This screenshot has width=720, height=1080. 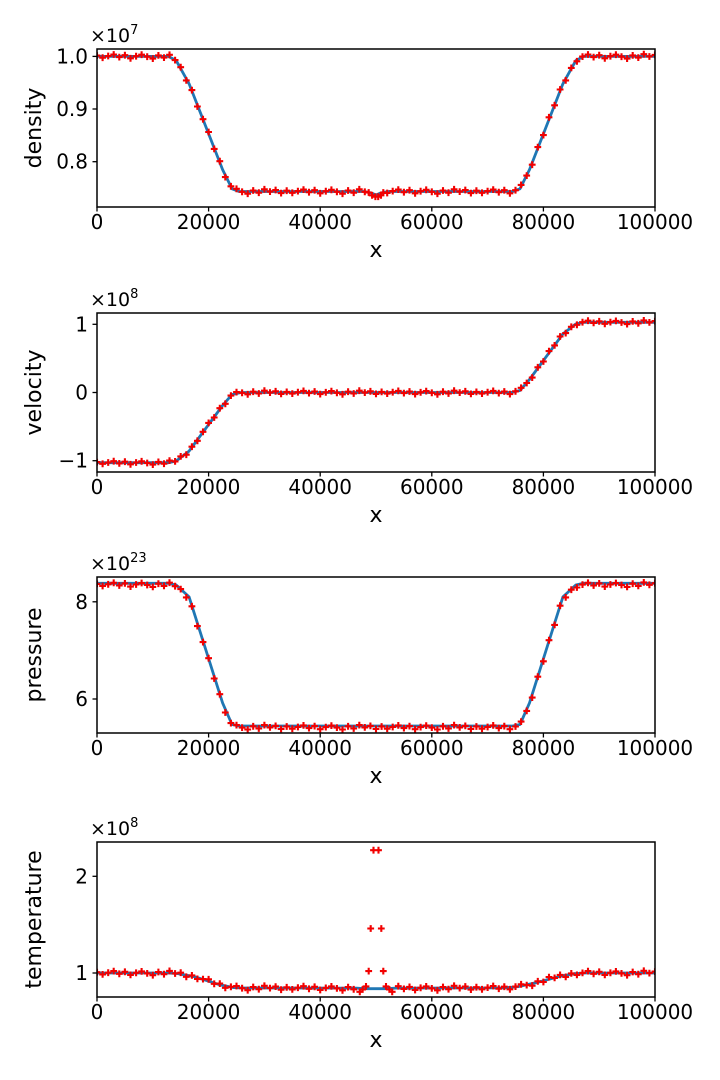 What do you see at coordinates (81, 602) in the screenshot?
I see `y-tick-label: 8` at bounding box center [81, 602].